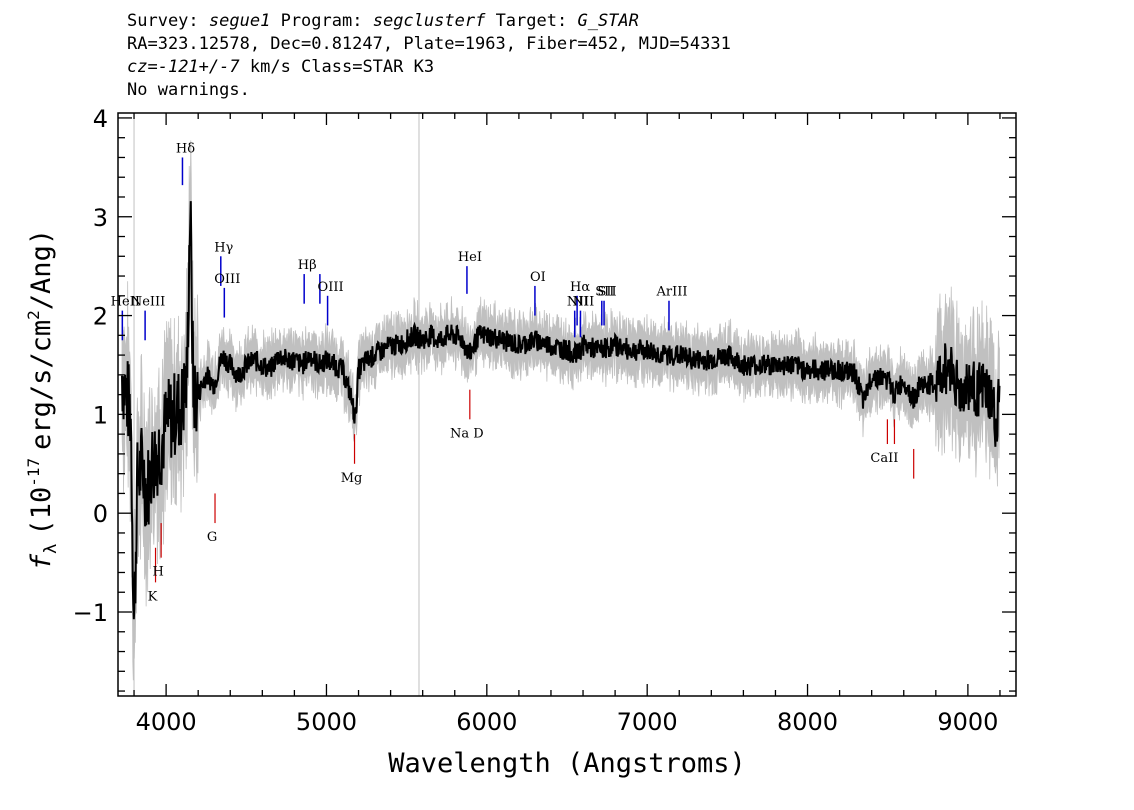 This screenshot has height=810, width=1134. What do you see at coordinates (307, 265) in the screenshot?
I see `emission-line-label: Hβ` at bounding box center [307, 265].